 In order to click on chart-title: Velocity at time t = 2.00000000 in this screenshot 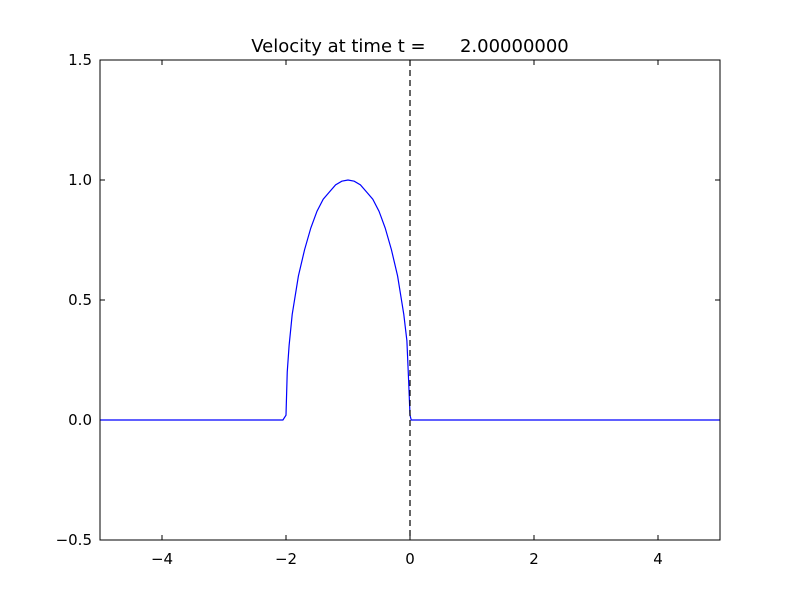, I will do `click(410, 46)`.